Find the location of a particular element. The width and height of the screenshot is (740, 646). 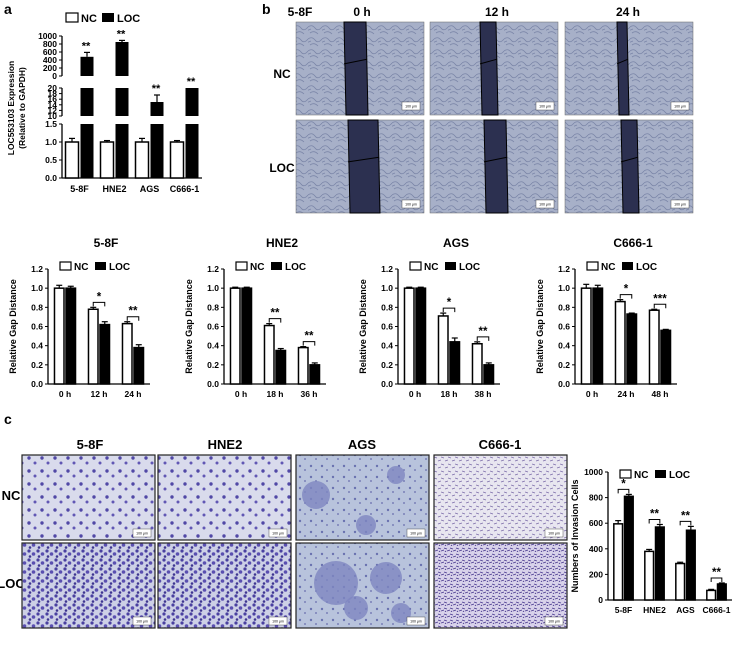

micro-c-row-loc: LOC is located at coordinates (12, 583).